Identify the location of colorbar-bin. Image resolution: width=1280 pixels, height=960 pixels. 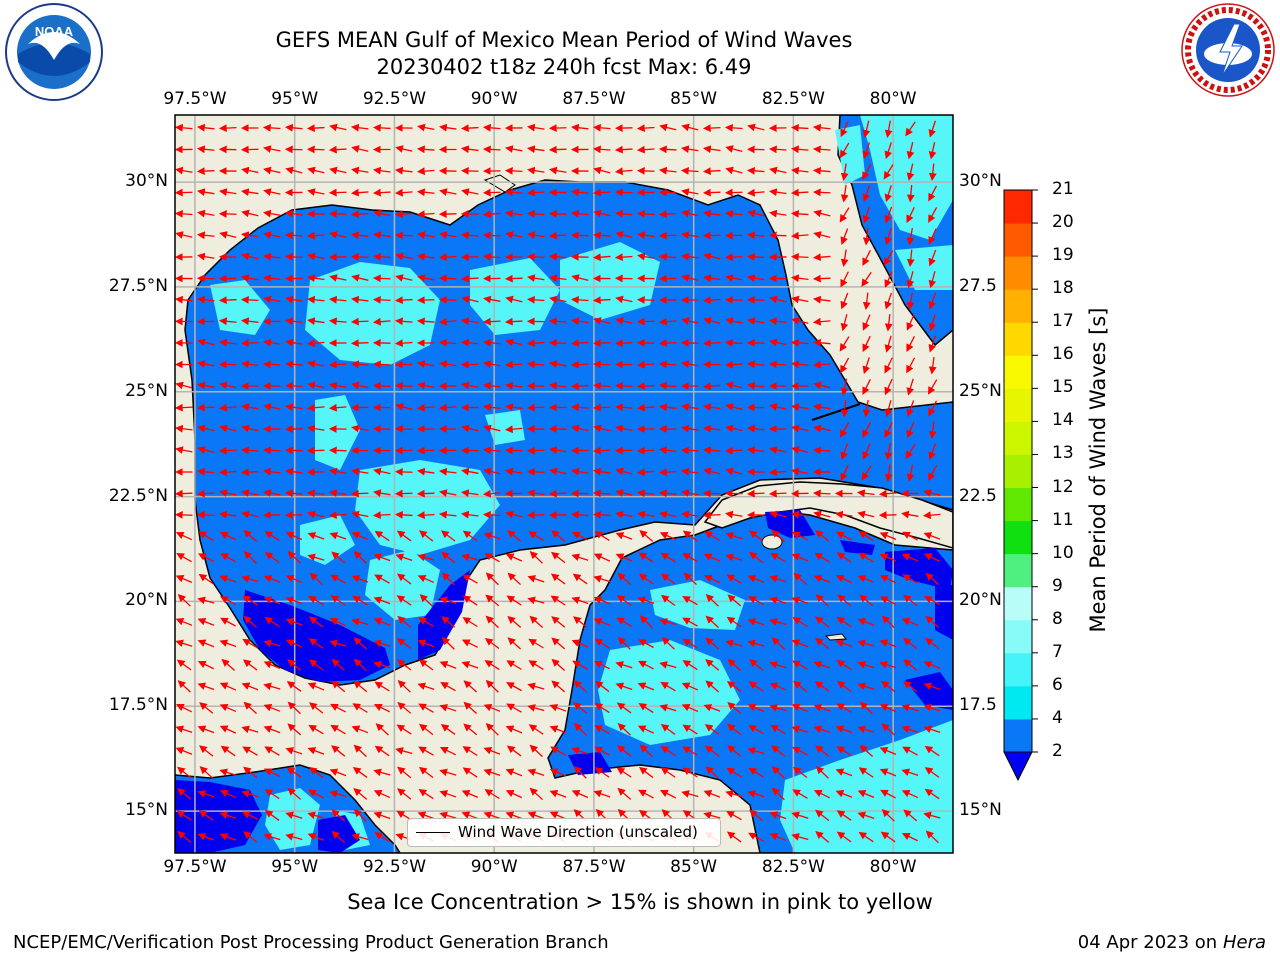
(1018, 669).